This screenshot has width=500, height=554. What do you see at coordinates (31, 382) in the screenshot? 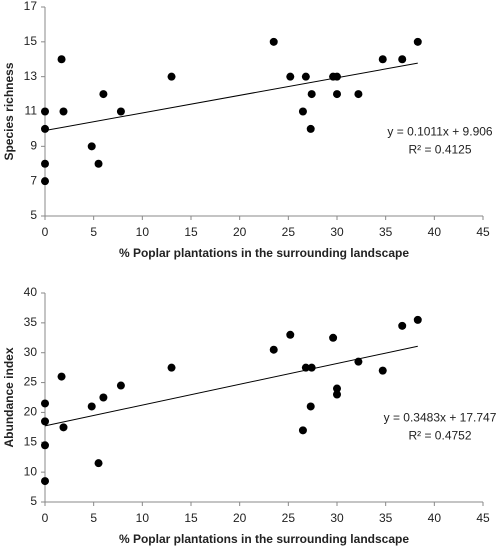
I see `y-tick-label: 25` at bounding box center [31, 382].